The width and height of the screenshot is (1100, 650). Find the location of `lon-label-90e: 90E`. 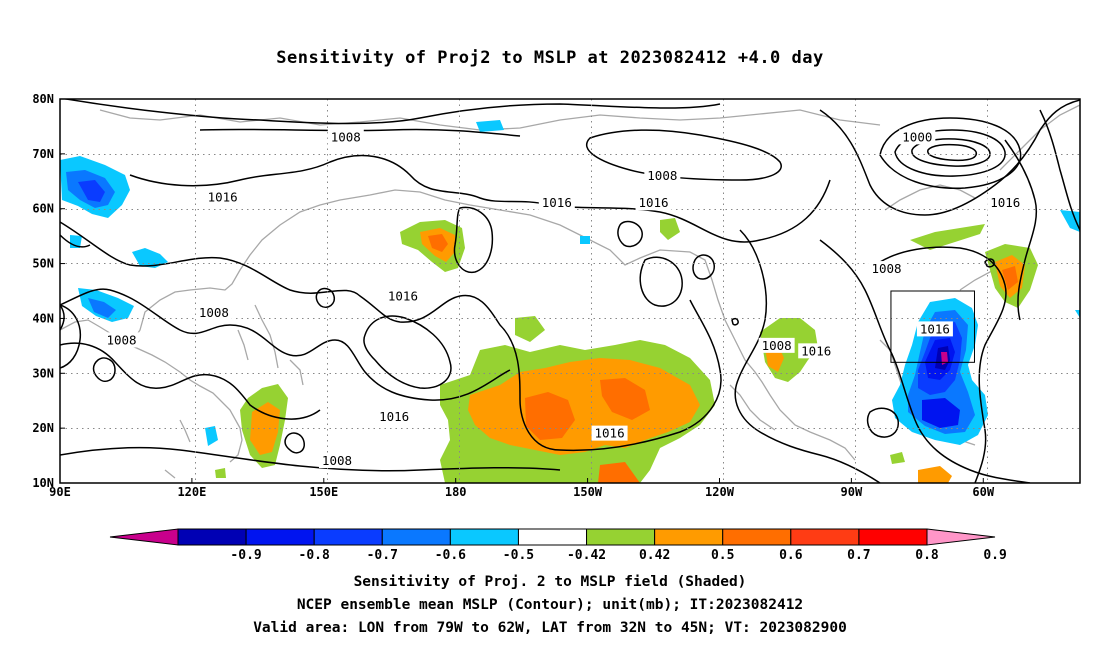

lon-label-90e: 90E is located at coordinates (60, 492).